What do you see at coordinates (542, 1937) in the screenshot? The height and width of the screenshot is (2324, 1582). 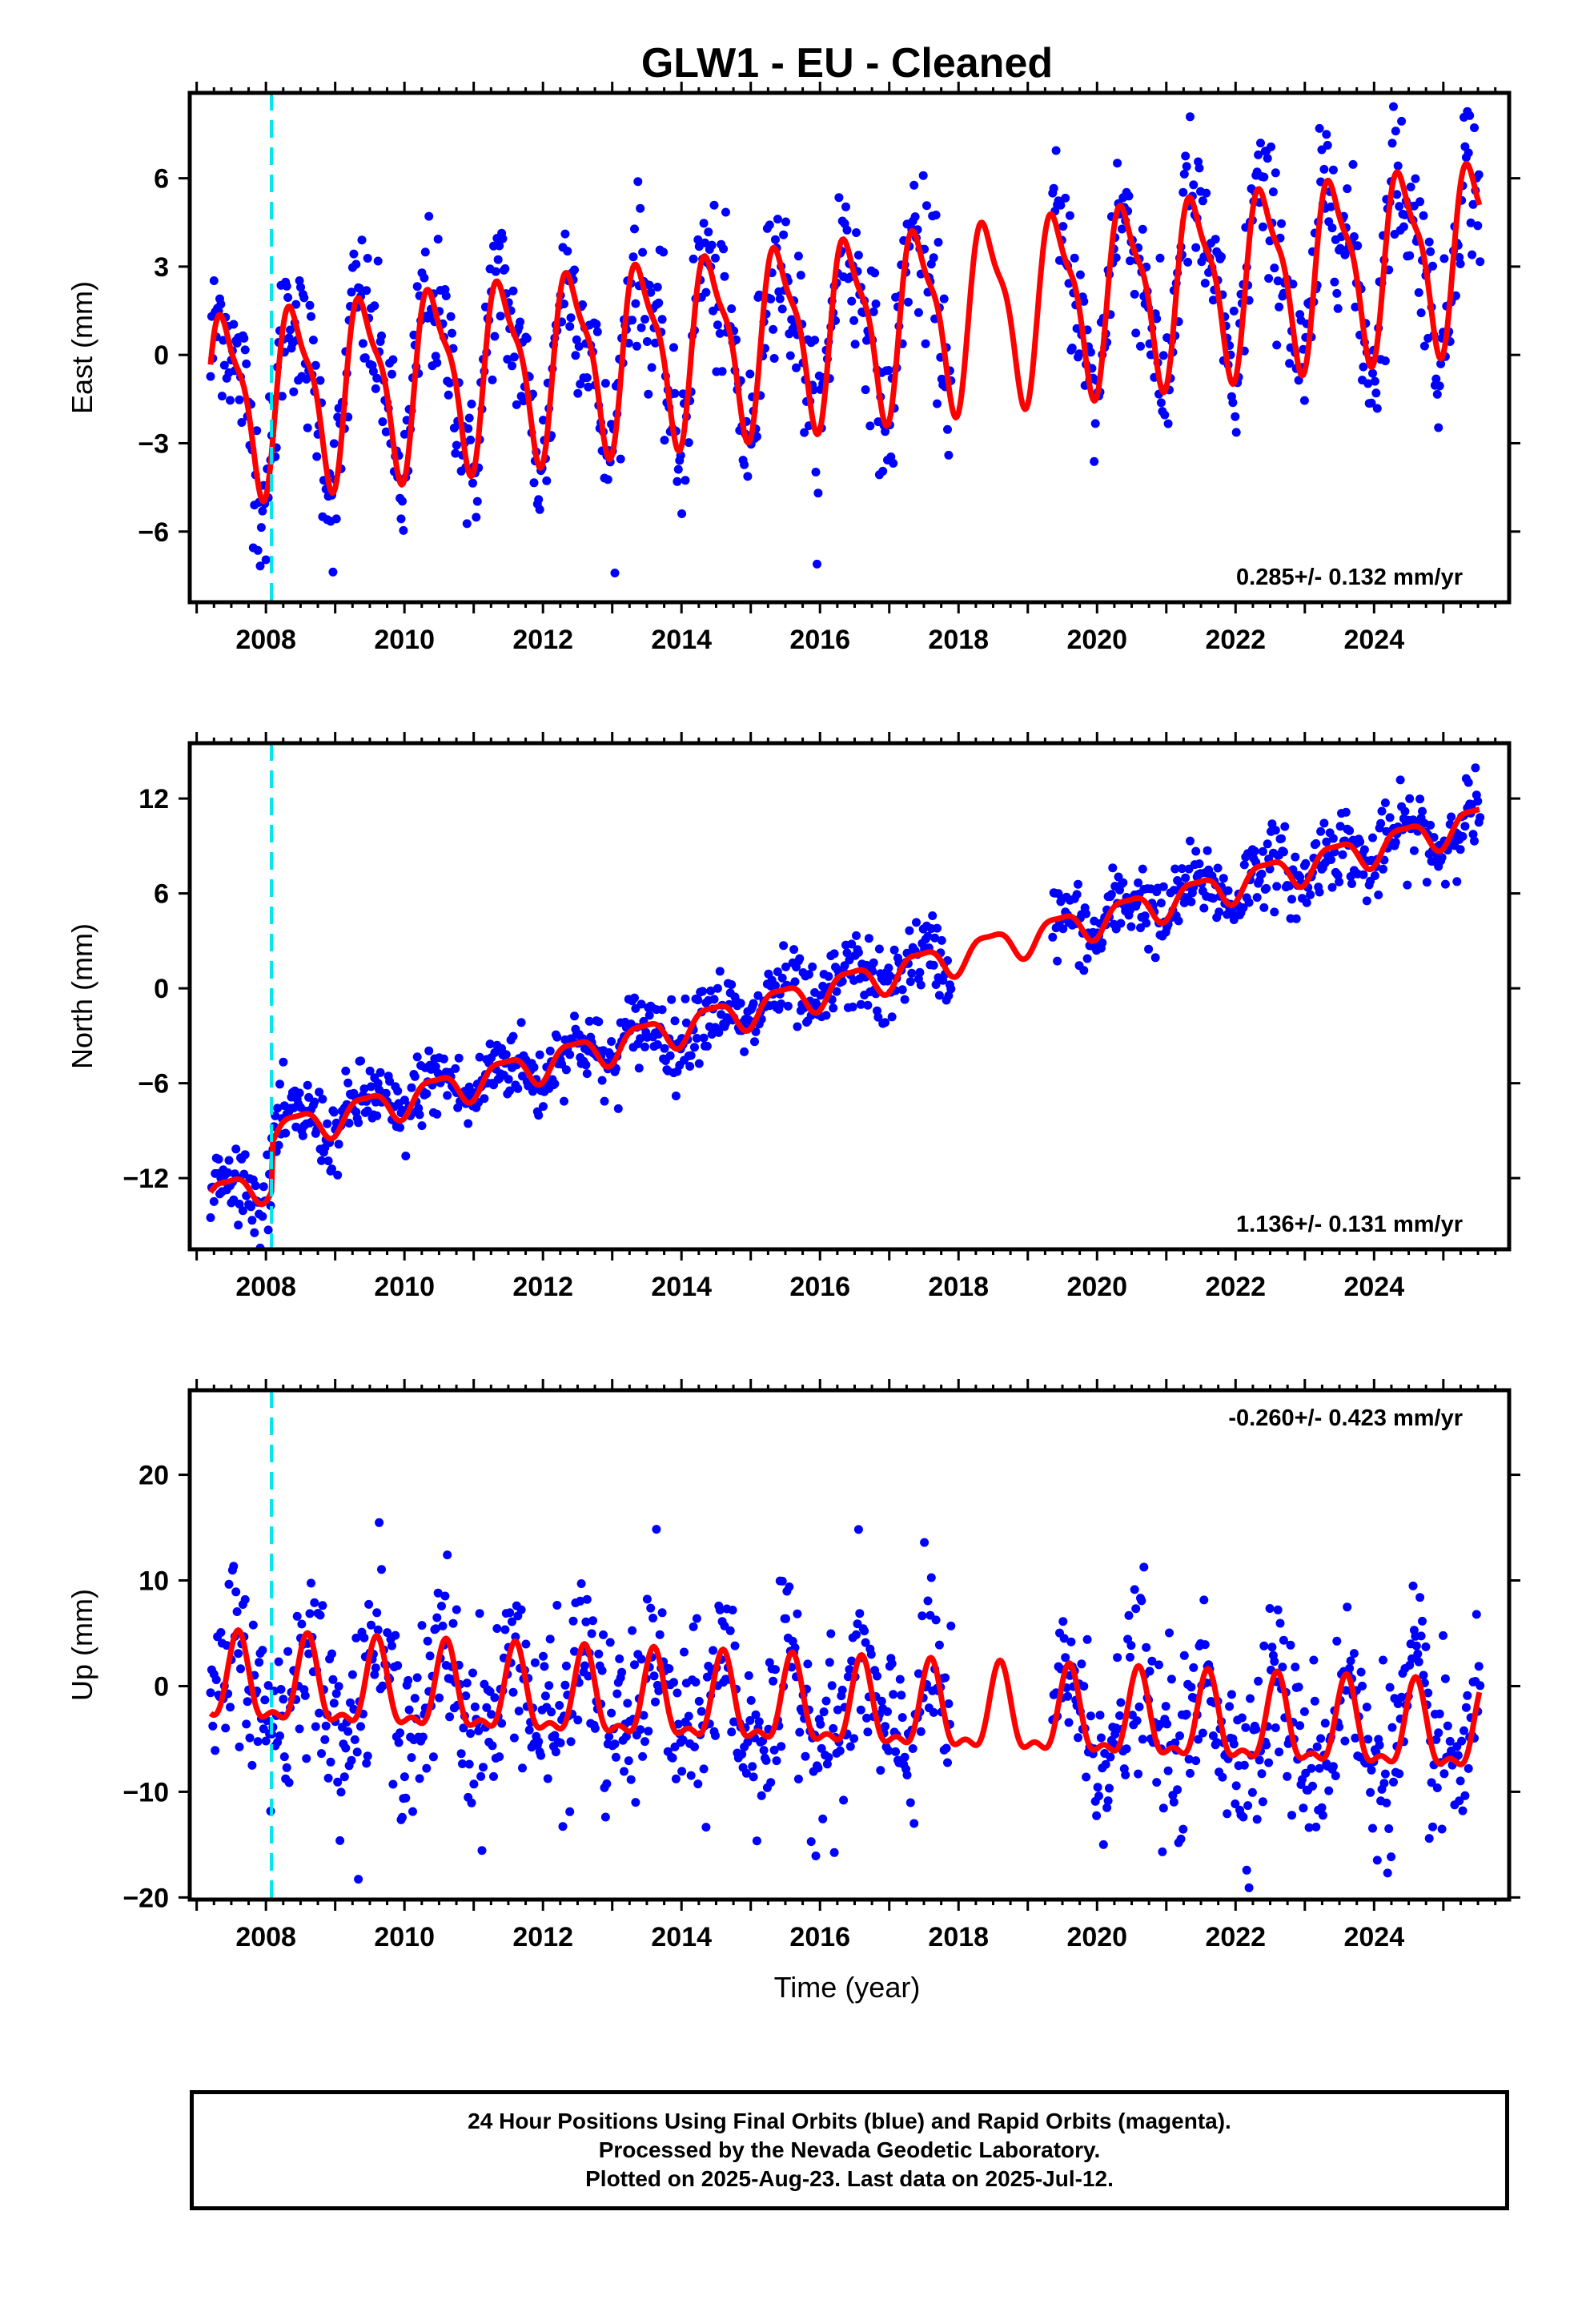 I see `up-x-tick-label: 2012` at bounding box center [542, 1937].